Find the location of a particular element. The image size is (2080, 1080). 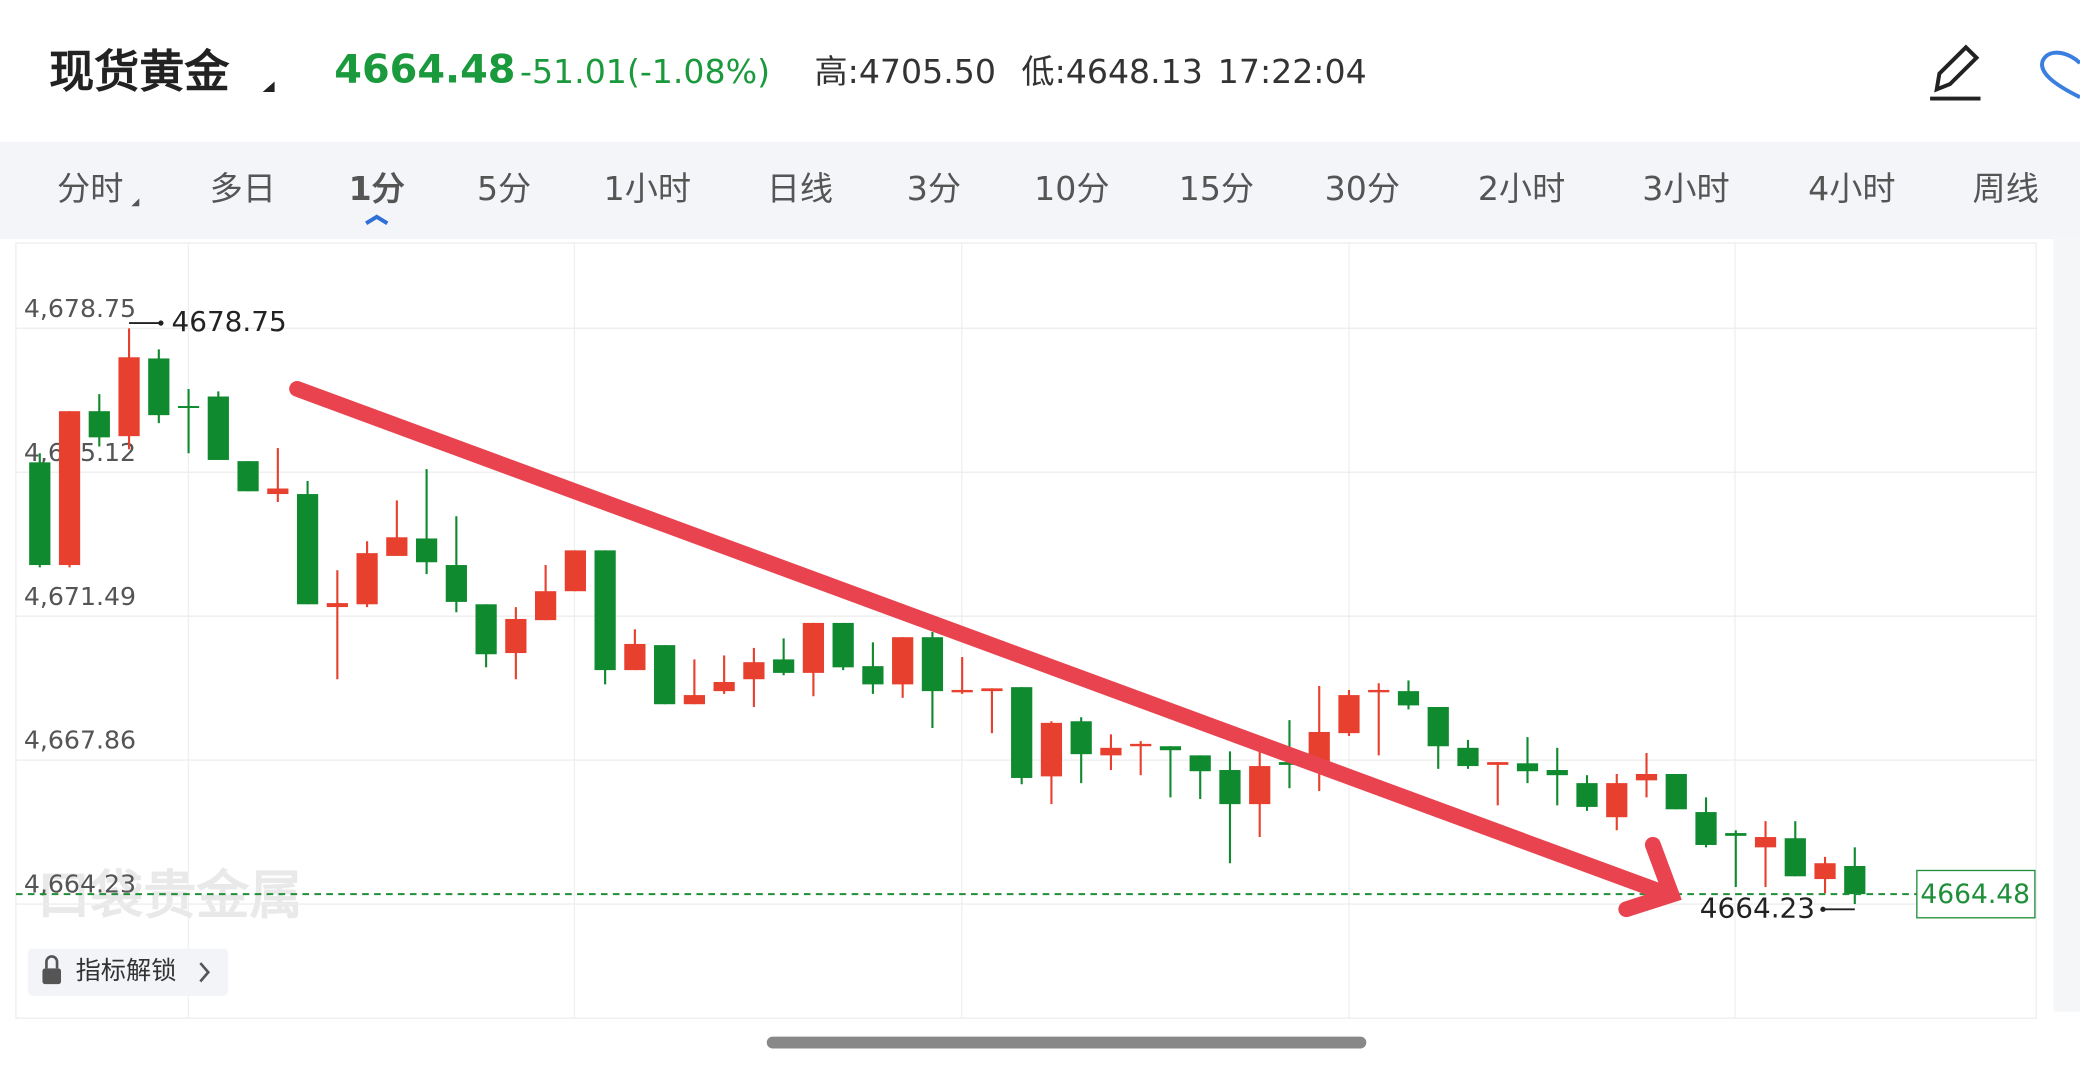

price-change: -51.01(-1.08%) is located at coordinates (645, 71).